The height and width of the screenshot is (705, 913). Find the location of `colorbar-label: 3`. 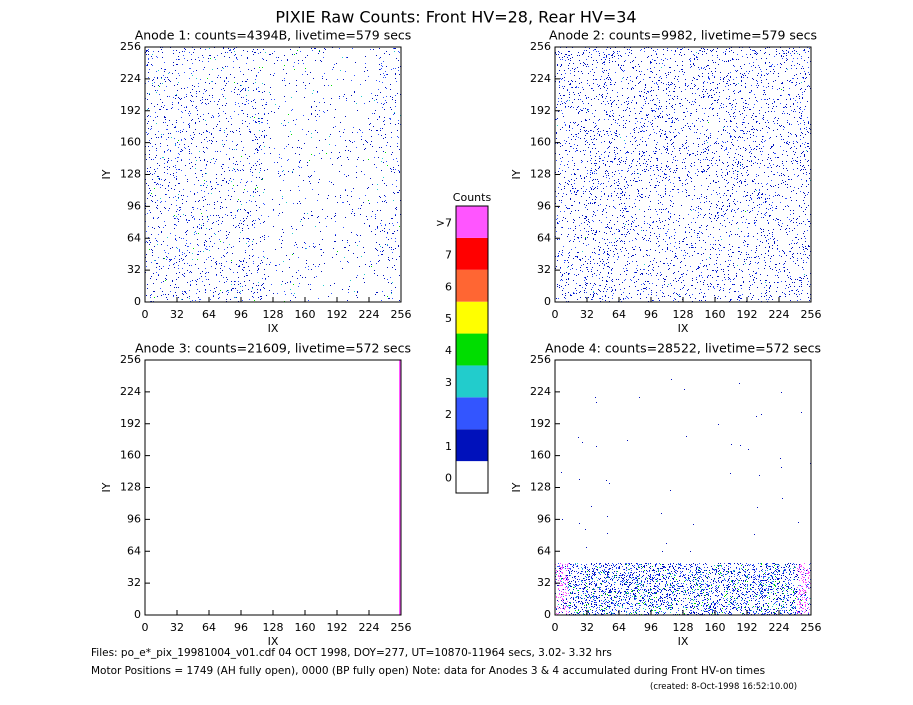

colorbar-label: 3 is located at coordinates (448, 382).